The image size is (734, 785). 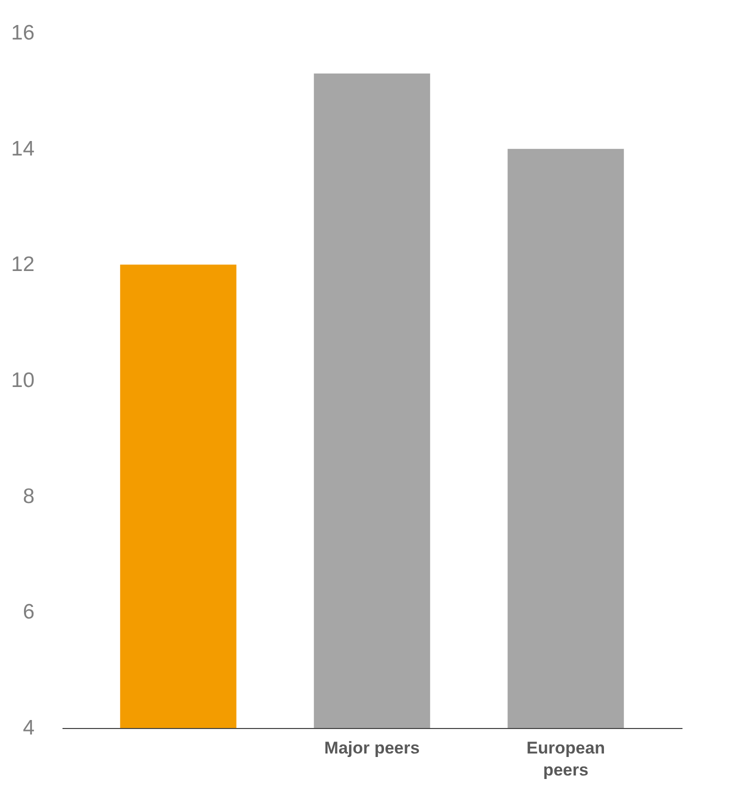 I want to click on x-tick-label: European peers, so click(x=565, y=759).